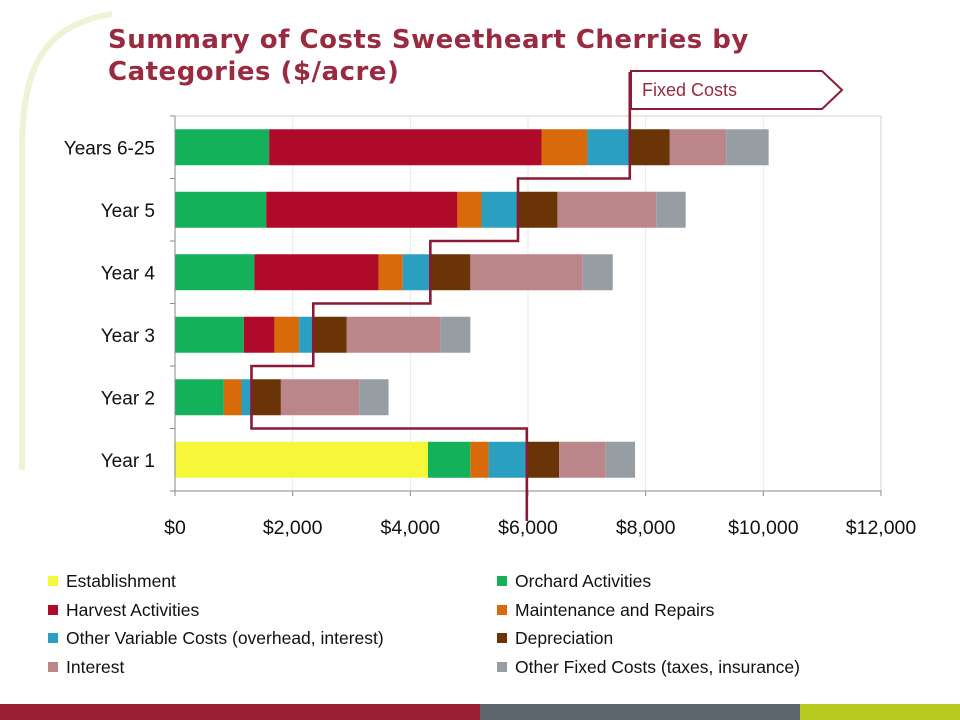  What do you see at coordinates (128, 398) in the screenshot?
I see `category-label: Year 2` at bounding box center [128, 398].